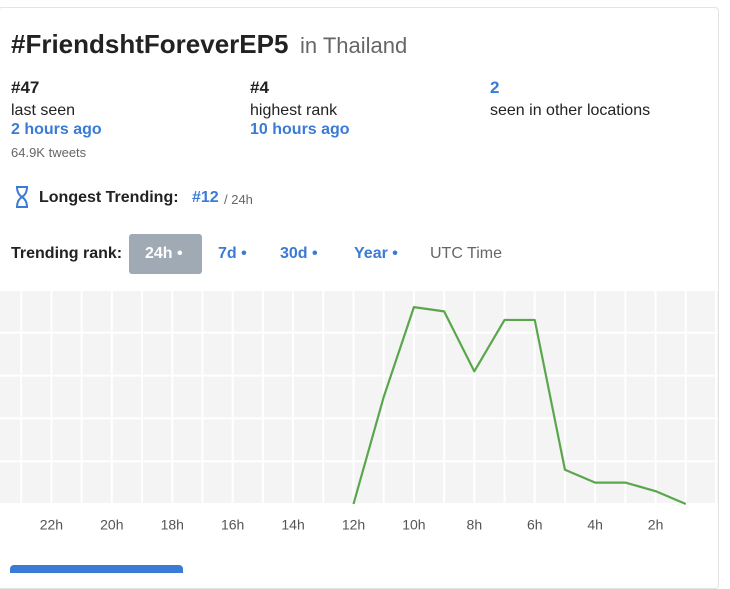 The image size is (730, 589). What do you see at coordinates (51, 525) in the screenshot?
I see `x-tick-label: 22h` at bounding box center [51, 525].